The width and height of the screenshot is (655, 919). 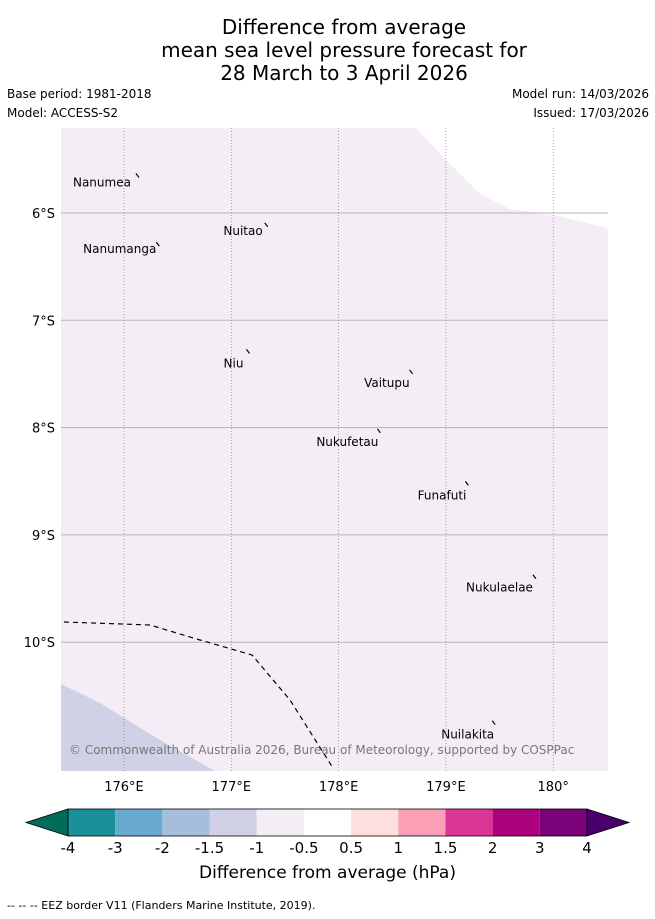 I want to click on colorbar-tick-label: -4, so click(x=68, y=848).